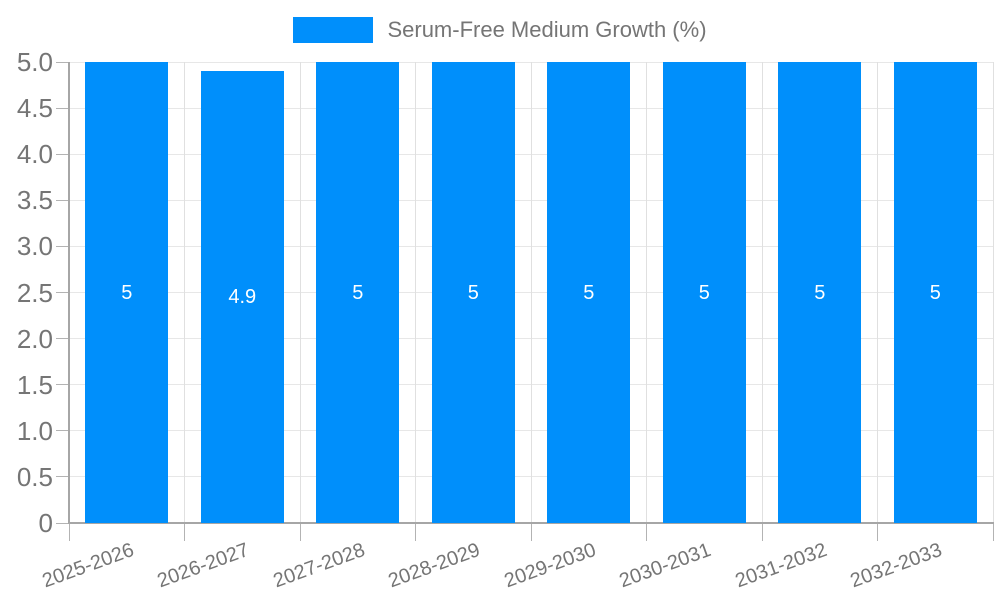 This screenshot has height=600, width=1000. I want to click on y-axis-line, so click(69, 292).